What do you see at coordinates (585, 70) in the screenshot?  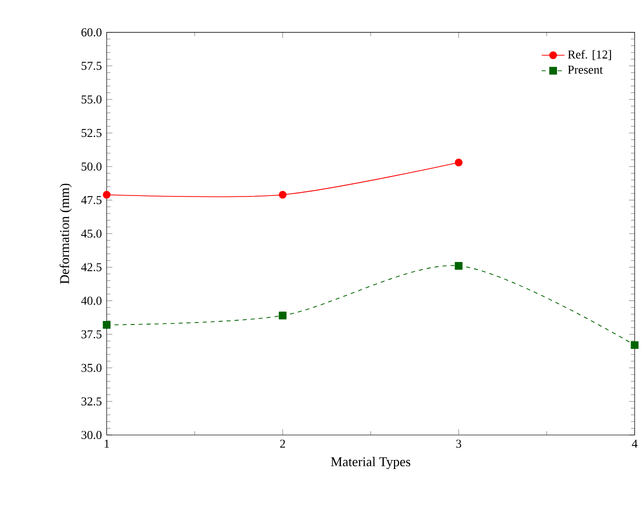 I see `legend-label: Present` at bounding box center [585, 70].